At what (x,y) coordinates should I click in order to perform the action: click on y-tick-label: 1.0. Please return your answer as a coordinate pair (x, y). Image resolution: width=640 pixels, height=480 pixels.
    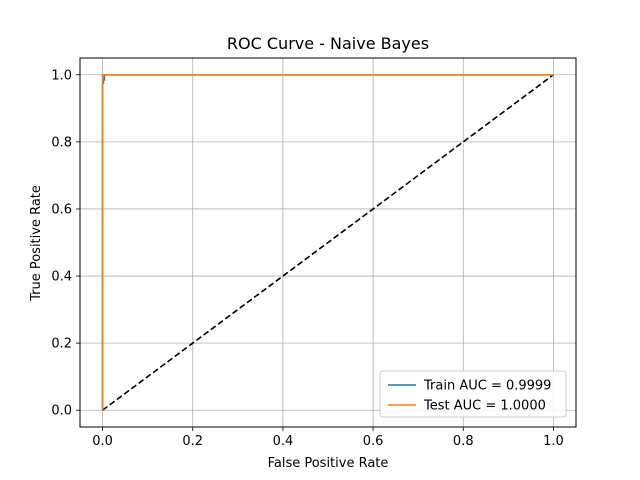
    Looking at the image, I should click on (61, 75).